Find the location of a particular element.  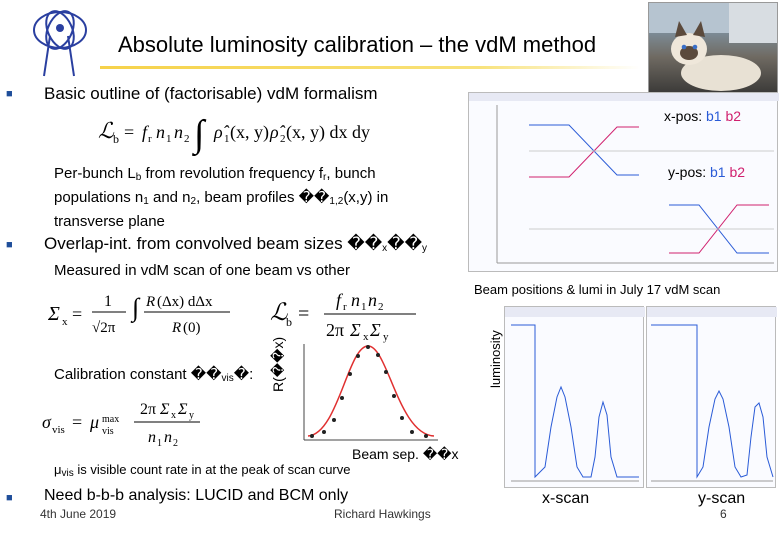

detail-text: and n is located at coordinates (169, 197).